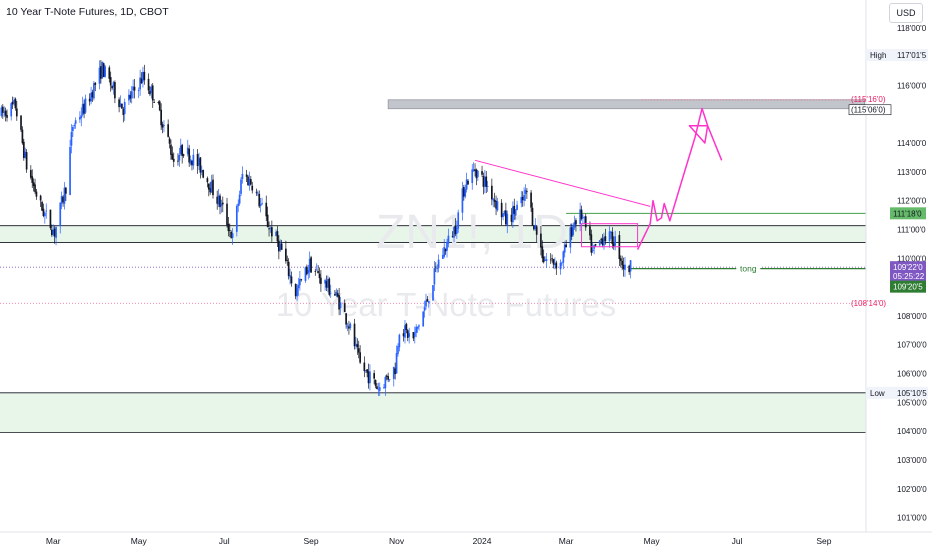  Describe the element at coordinates (908, 267) in the screenshot. I see `last-price: 109'22'0` at that location.